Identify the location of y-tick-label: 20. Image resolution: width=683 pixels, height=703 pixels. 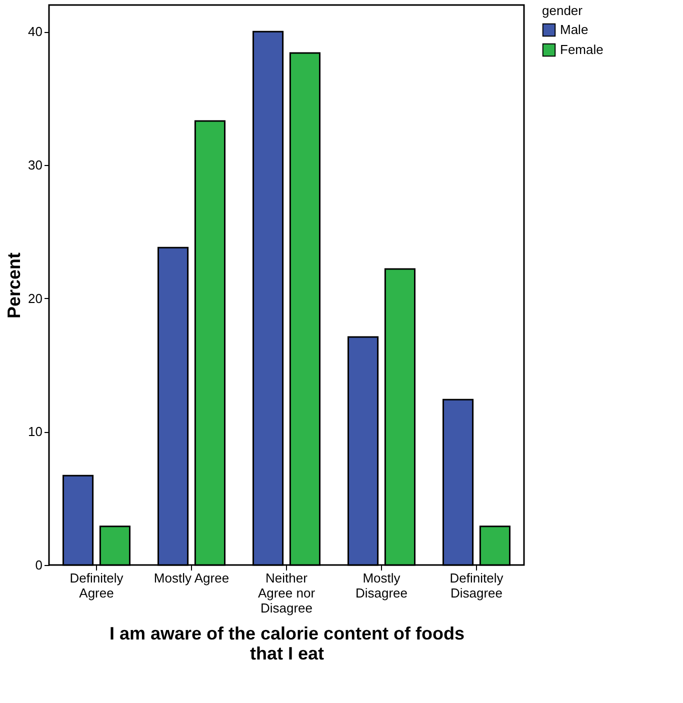
(35, 298).